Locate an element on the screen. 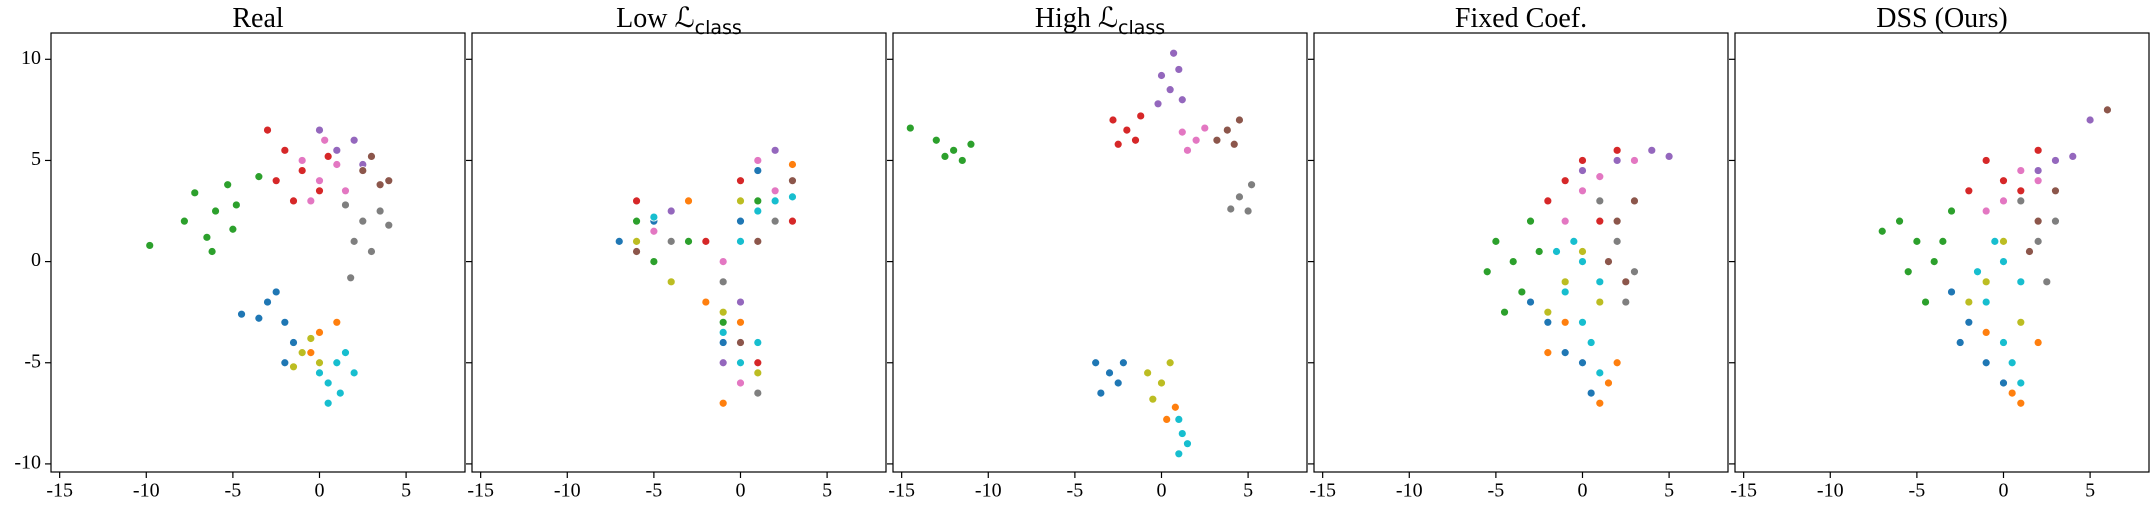 The image size is (2156, 514). x-tick-label: -15 is located at coordinates (1322, 491).